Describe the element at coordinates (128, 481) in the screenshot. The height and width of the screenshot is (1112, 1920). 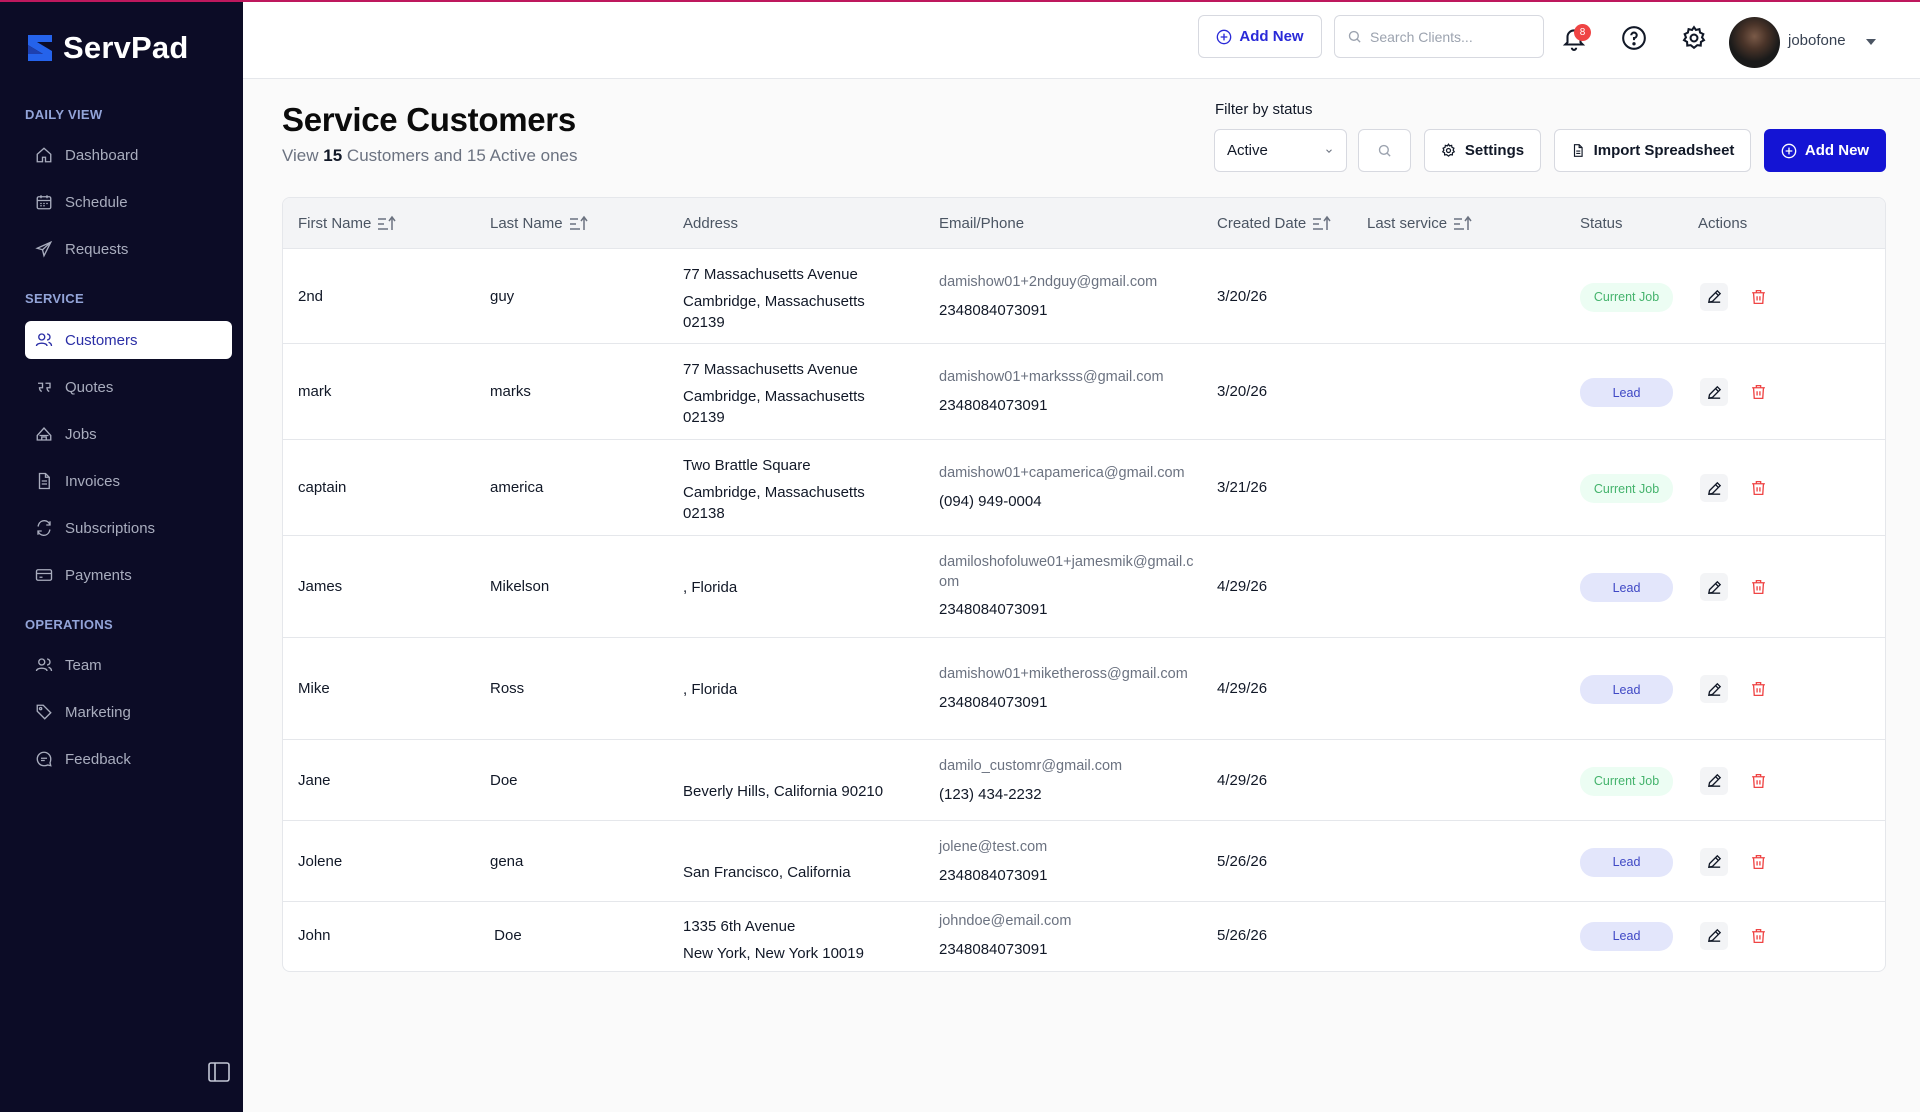
I see `sidebar-item-invoices: Invoices` at that location.